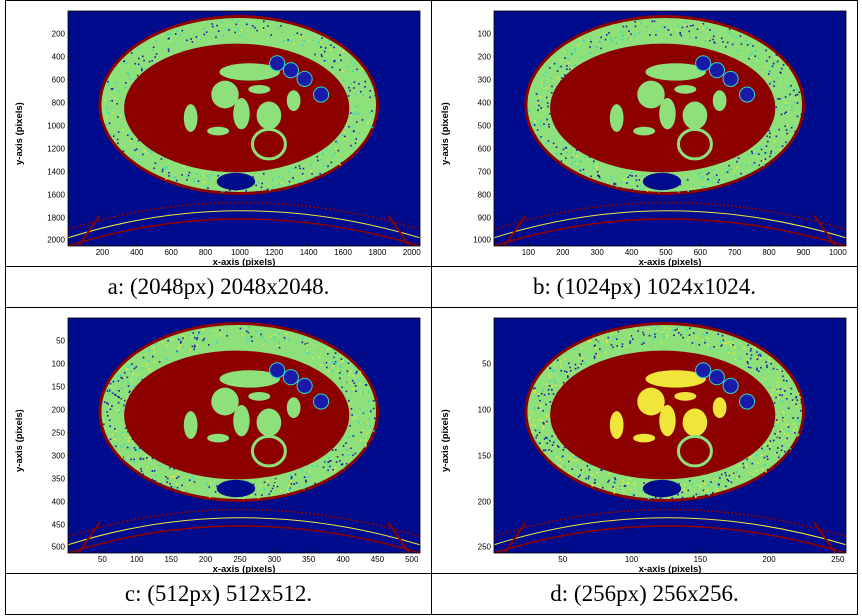  What do you see at coordinates (838, 559) in the screenshot?
I see `x-tick-label: 250` at bounding box center [838, 559].